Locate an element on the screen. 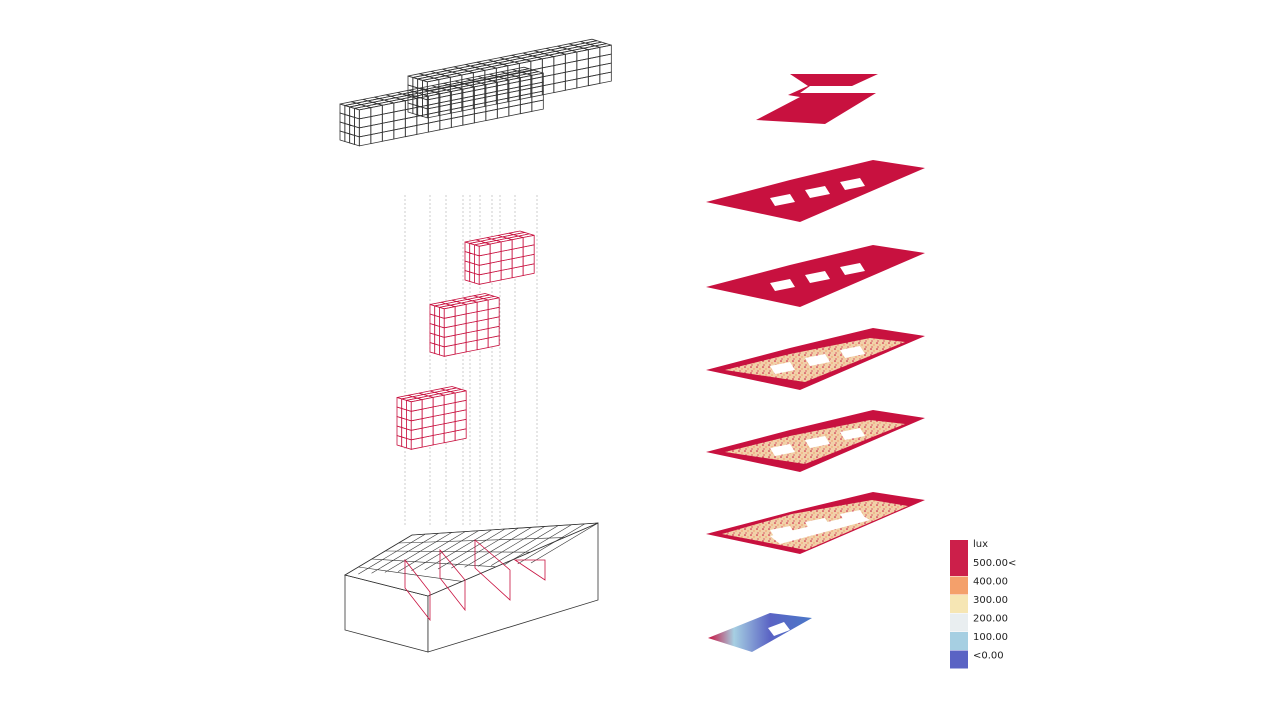  illuminance-floor-plates is located at coordinates (815, 363).